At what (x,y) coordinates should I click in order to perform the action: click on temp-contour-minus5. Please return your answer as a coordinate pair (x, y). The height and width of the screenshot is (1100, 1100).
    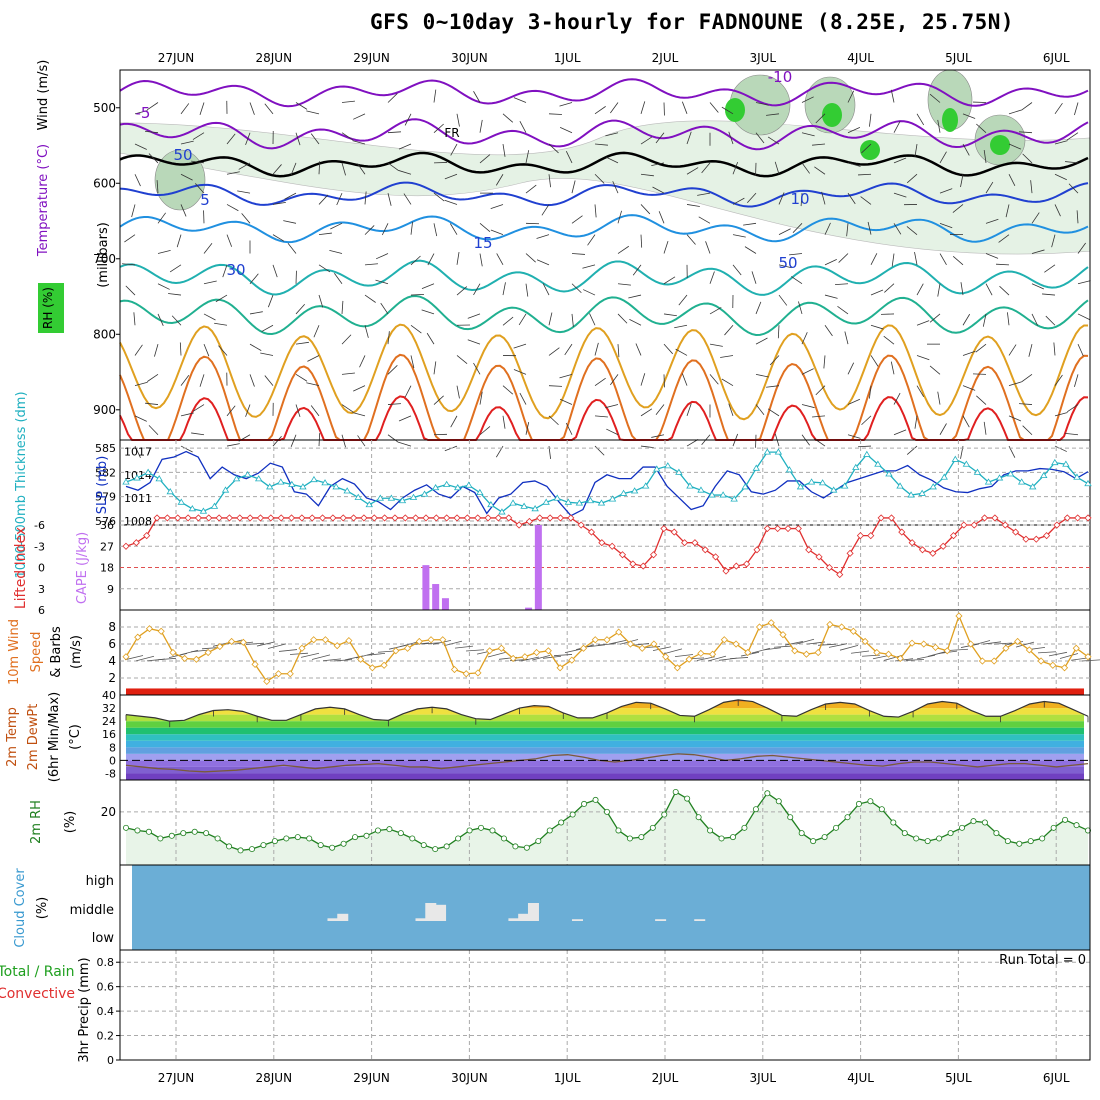
    Looking at the image, I should click on (604, 134).